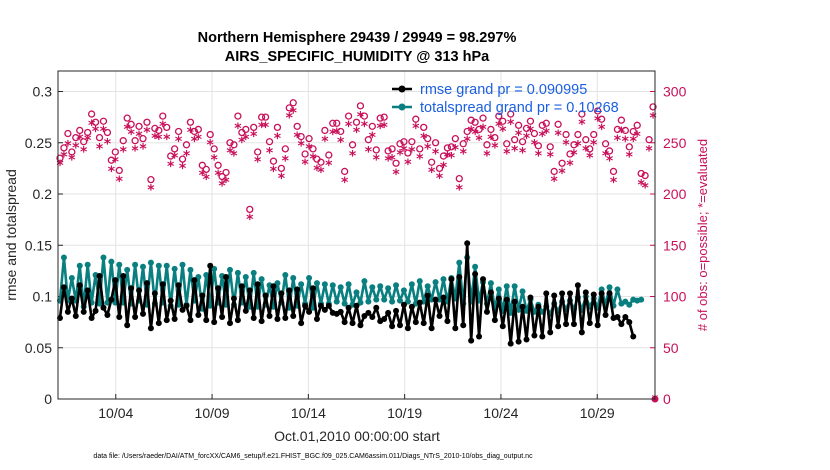  What do you see at coordinates (675, 297) in the screenshot?
I see `y-right-tick-label: 100` at bounding box center [675, 297].